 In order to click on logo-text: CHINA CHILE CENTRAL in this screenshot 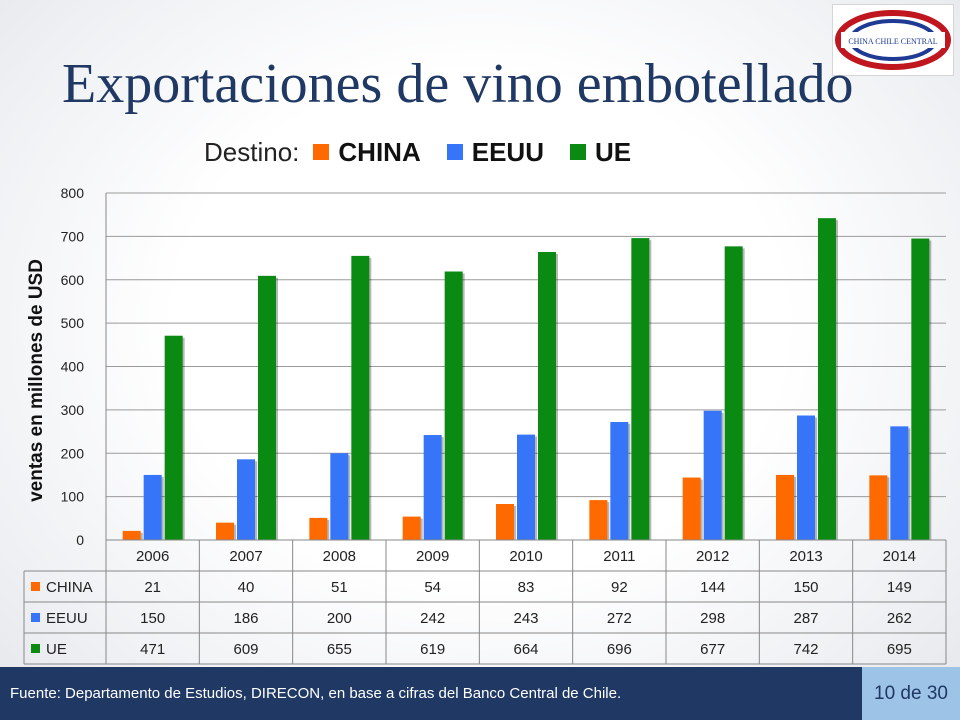, I will do `click(892, 41)`.